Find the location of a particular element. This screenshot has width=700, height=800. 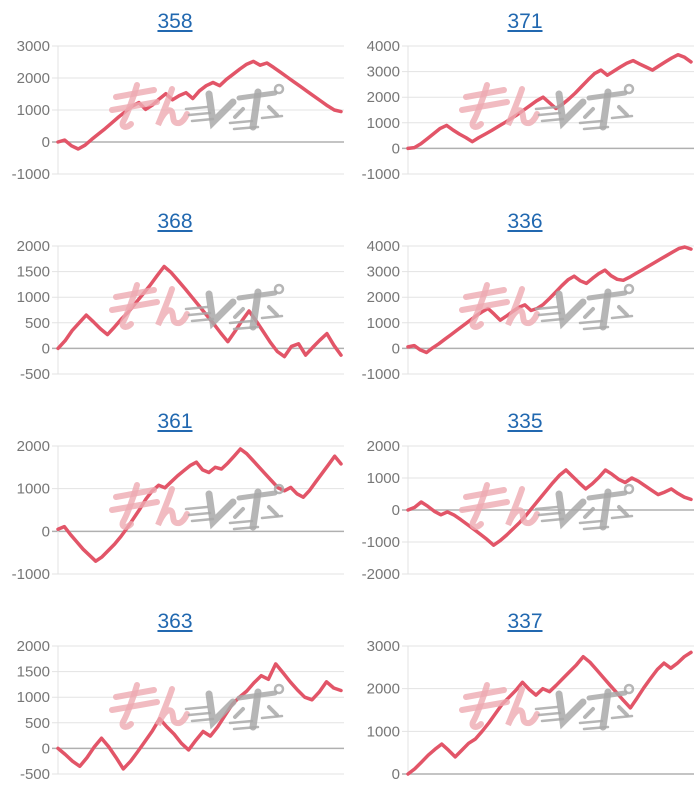

chart-title-row: 371 is located at coordinates (525, 19).